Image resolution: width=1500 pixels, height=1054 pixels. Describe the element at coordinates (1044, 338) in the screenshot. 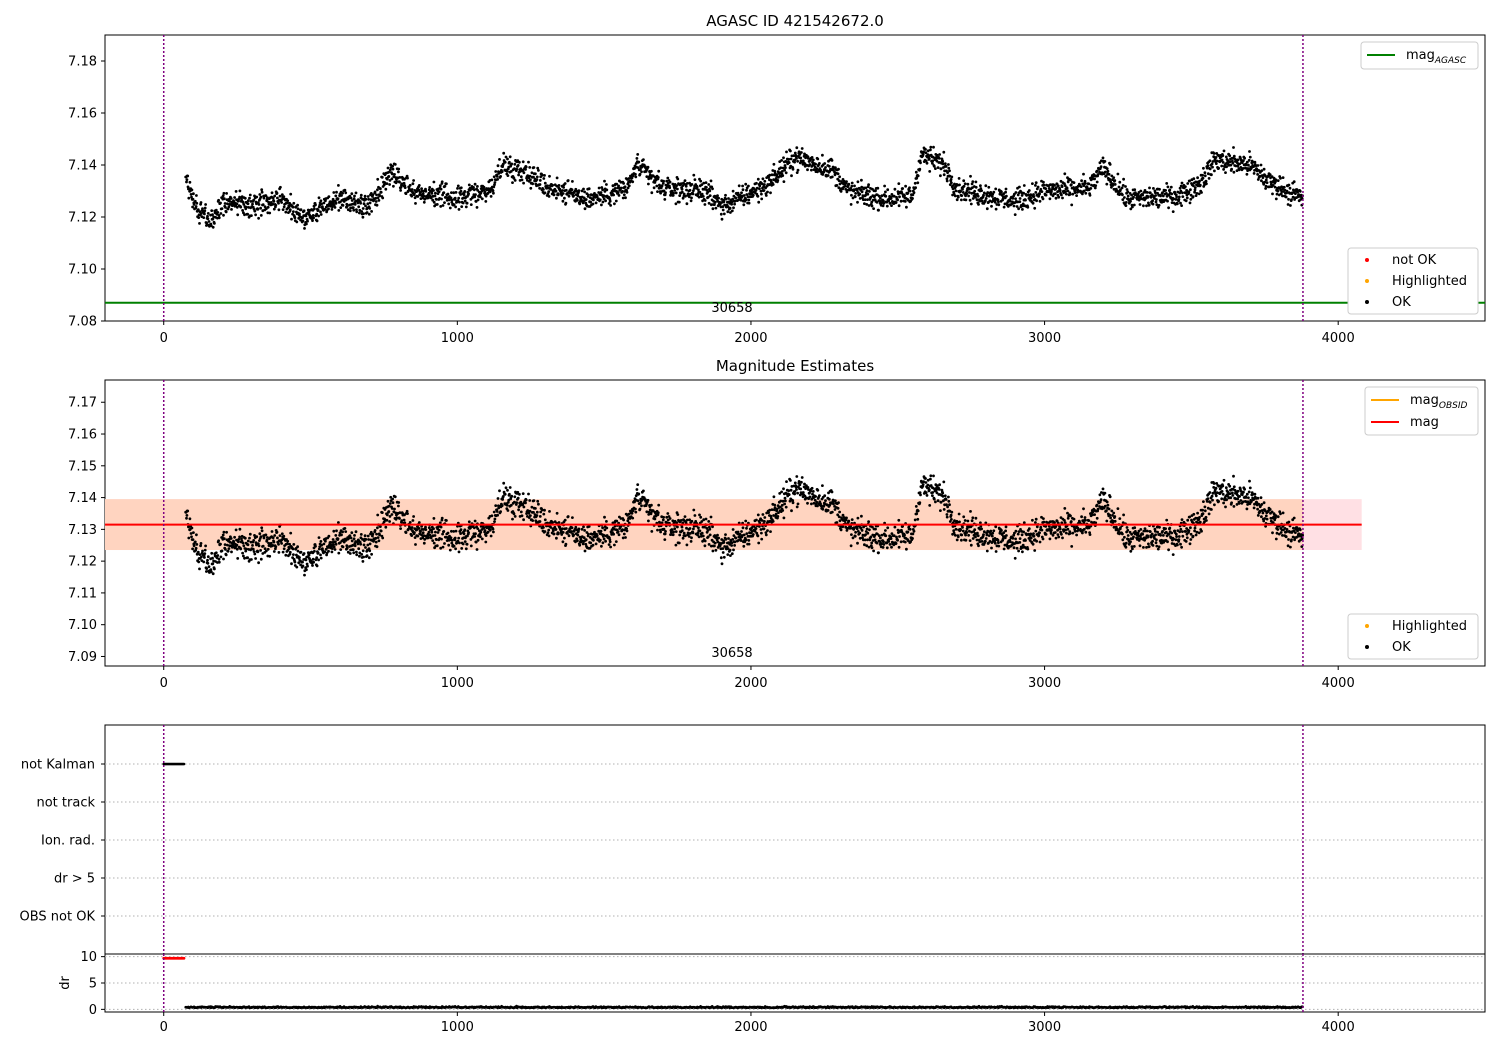

I see `x-tick-label: 3000` at that location.